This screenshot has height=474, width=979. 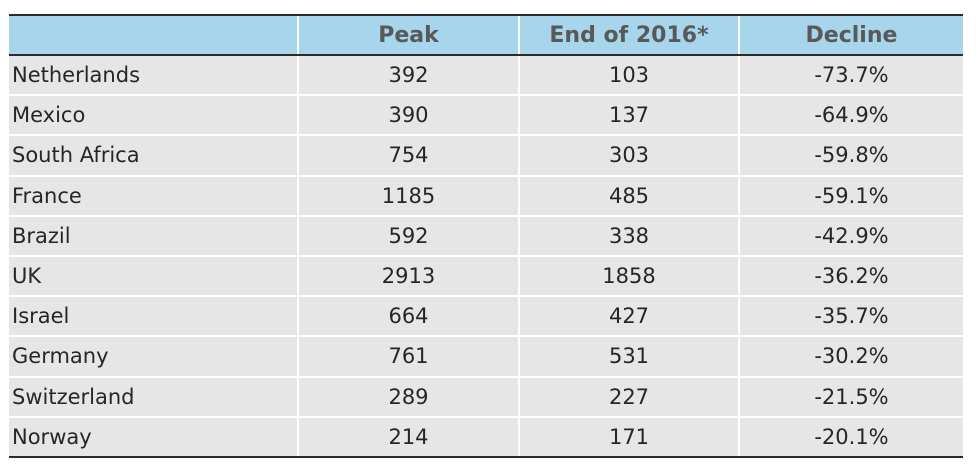 I want to click on table-row: Netherlands 392 103 -73.7%, so click(x=486, y=76).